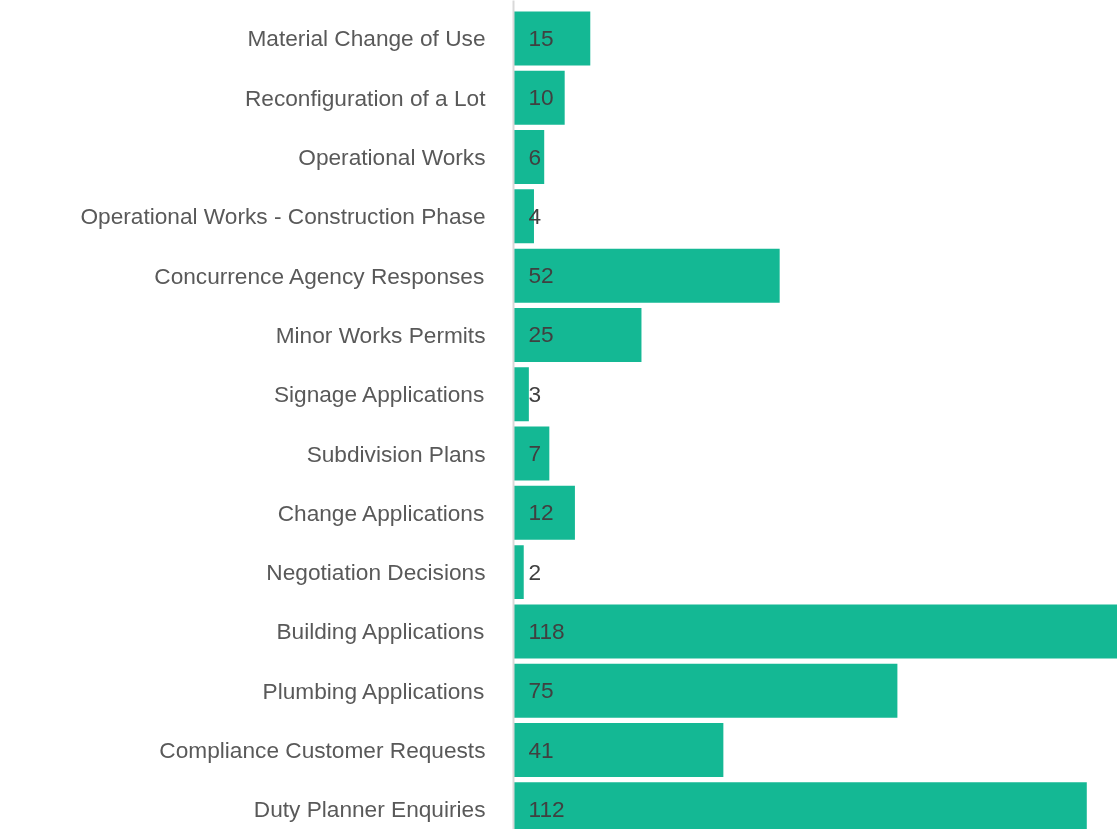  Describe the element at coordinates (376, 572) in the screenshot. I see `y-tick-label: Negotiation Decisions` at that location.